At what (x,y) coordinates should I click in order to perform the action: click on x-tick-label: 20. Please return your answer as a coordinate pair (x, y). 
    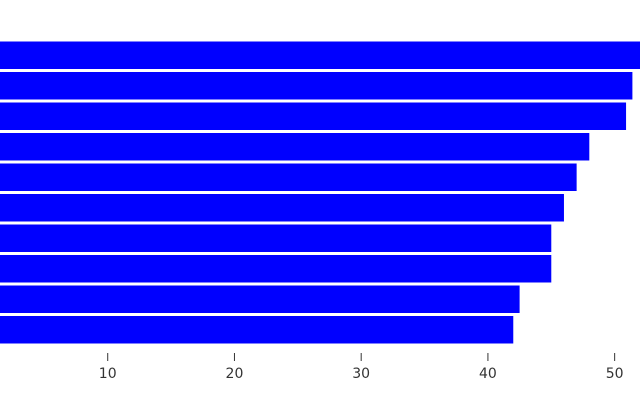
    Looking at the image, I should click on (235, 374).